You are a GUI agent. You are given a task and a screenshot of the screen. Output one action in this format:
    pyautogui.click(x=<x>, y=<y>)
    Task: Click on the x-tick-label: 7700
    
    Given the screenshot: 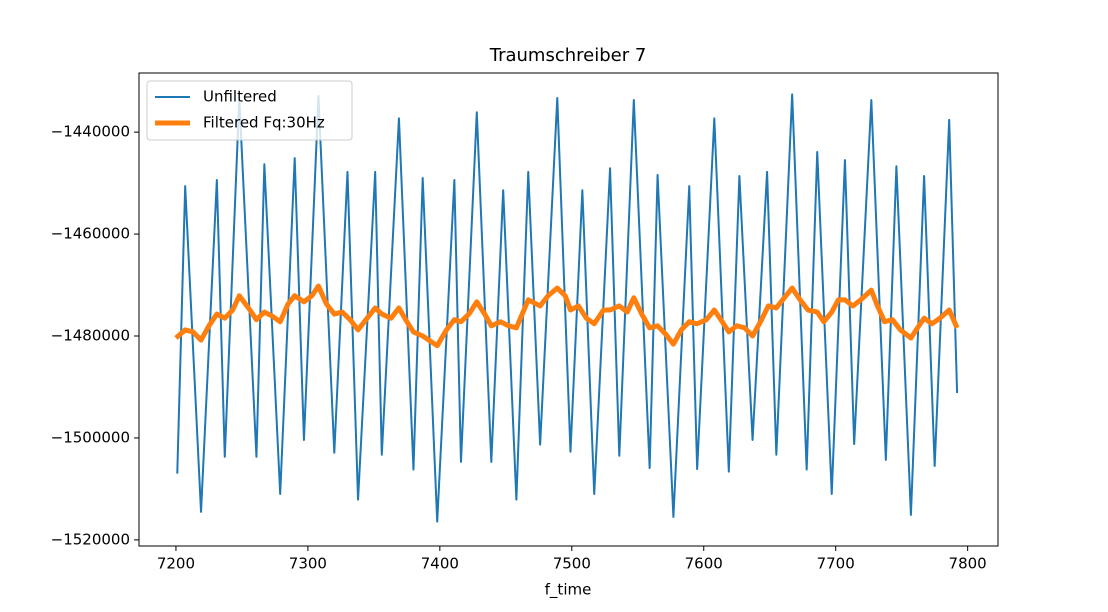 What is the action you would take?
    pyautogui.click(x=836, y=564)
    